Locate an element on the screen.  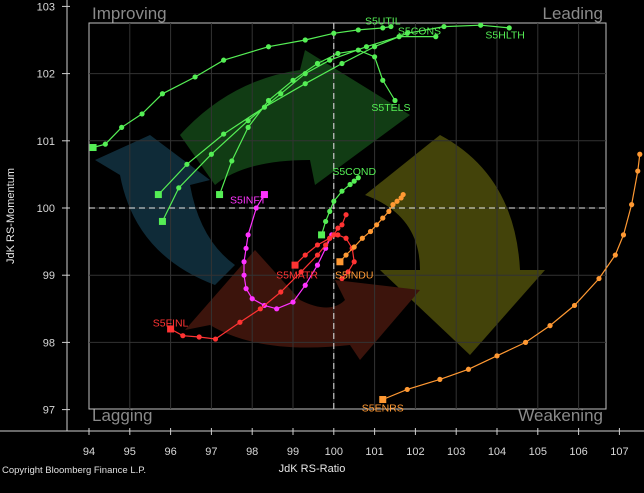
x-tick-label: 104 is located at coordinates (497, 452).